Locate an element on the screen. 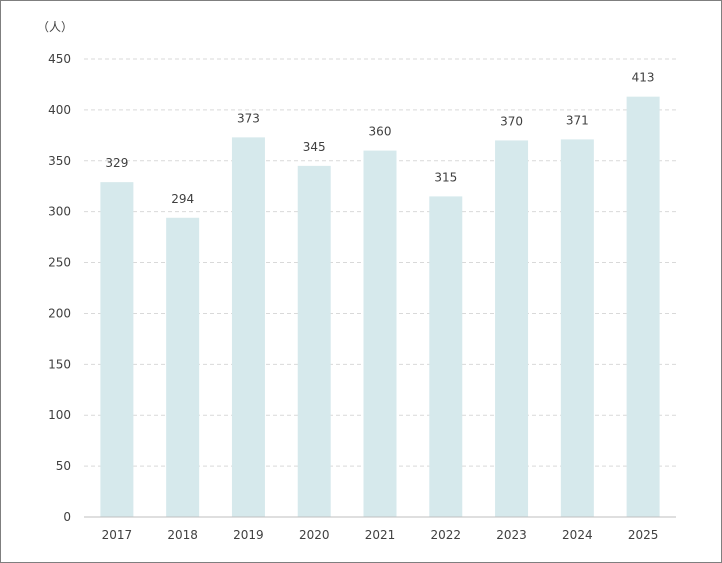 The image size is (722, 563). y-tick-label: 100 is located at coordinates (59, 415).